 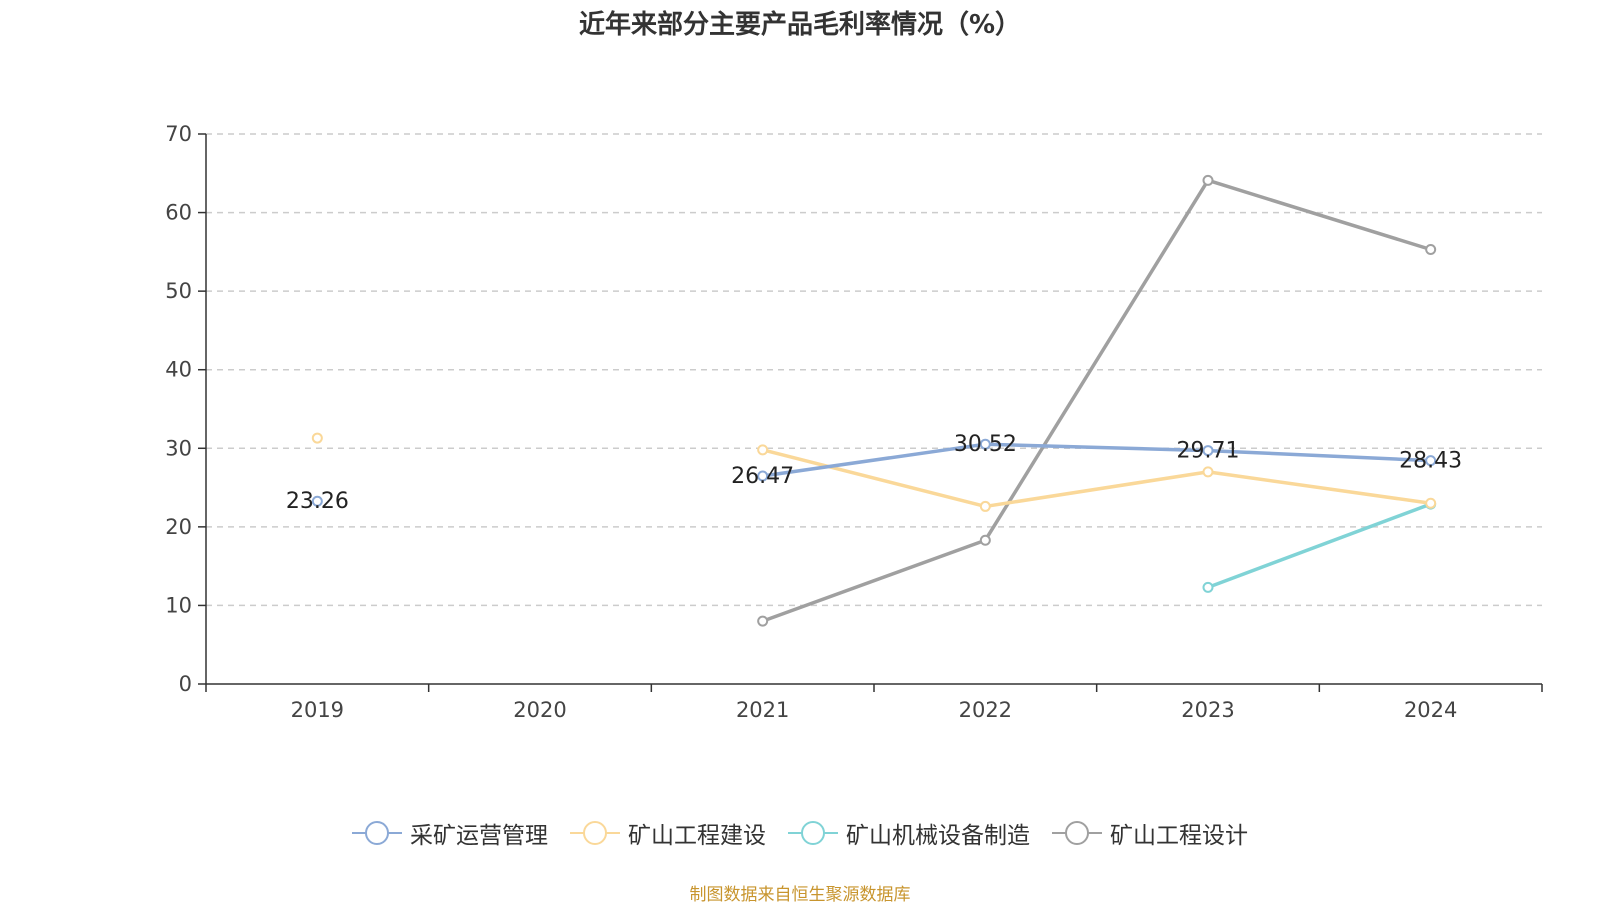 I want to click on series-2-point-2023, so click(x=1208, y=587).